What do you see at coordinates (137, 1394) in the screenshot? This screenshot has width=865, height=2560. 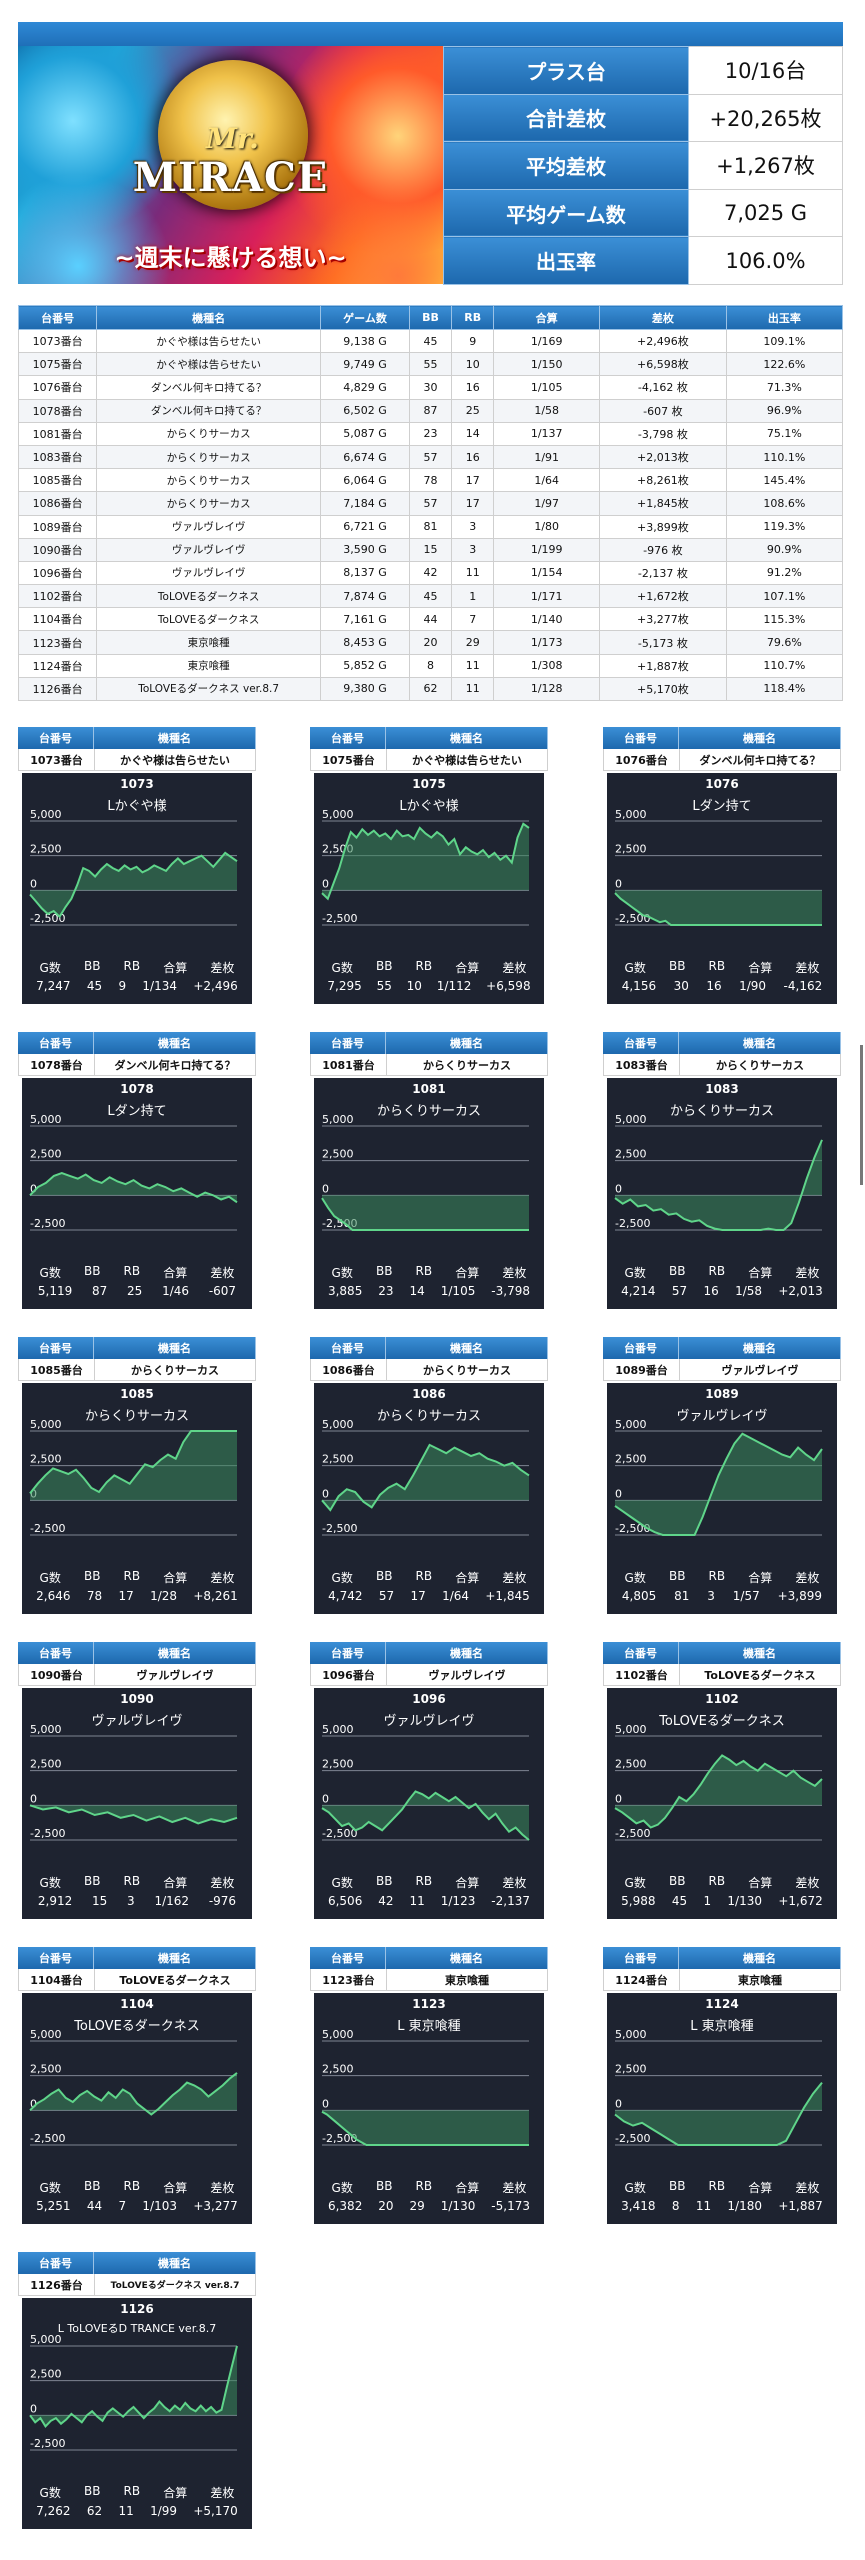 I see `graph-number: 1085` at bounding box center [137, 1394].